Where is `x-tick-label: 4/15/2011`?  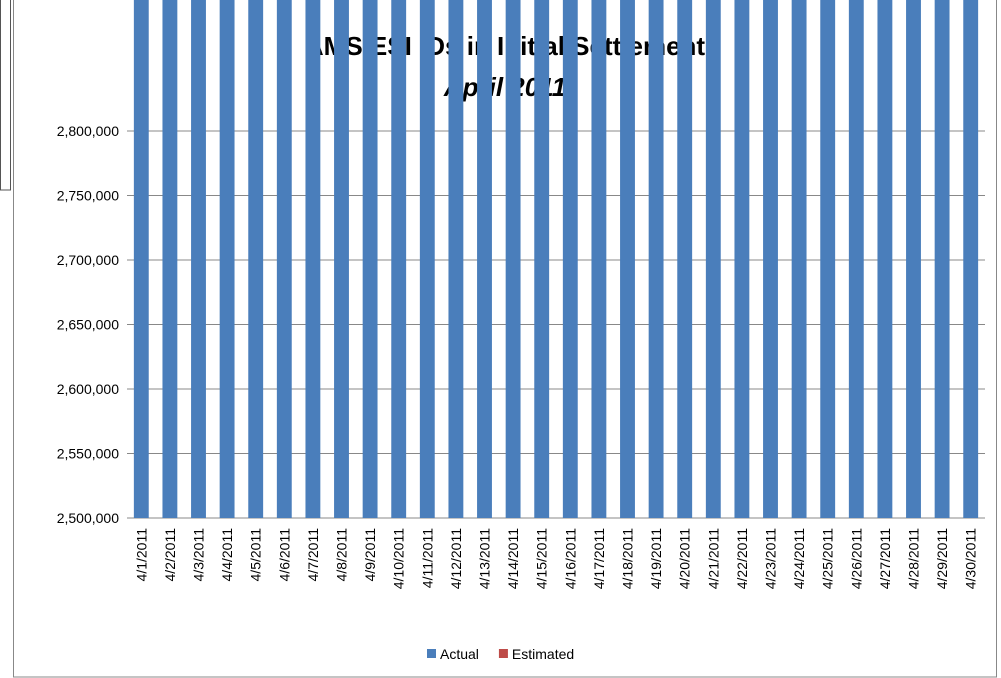
x-tick-label: 4/15/2011 is located at coordinates (542, 558).